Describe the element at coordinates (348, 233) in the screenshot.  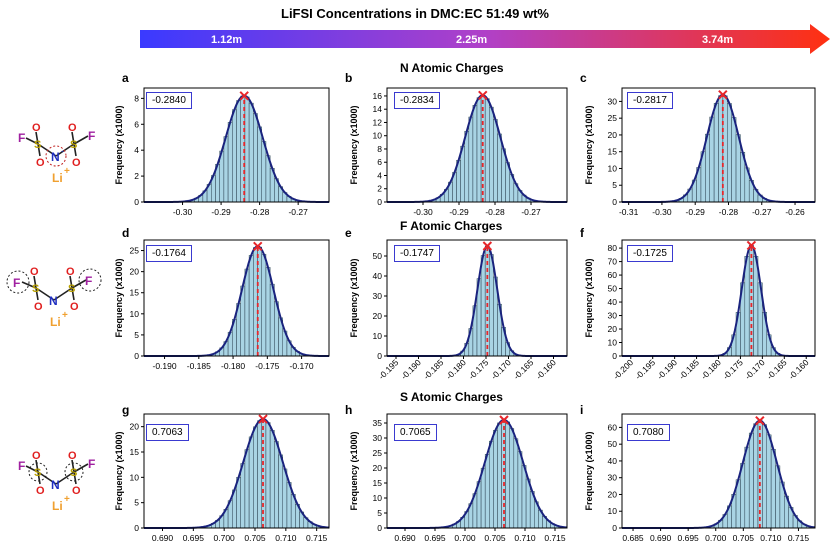
I see `panel-label-e: e` at that location.